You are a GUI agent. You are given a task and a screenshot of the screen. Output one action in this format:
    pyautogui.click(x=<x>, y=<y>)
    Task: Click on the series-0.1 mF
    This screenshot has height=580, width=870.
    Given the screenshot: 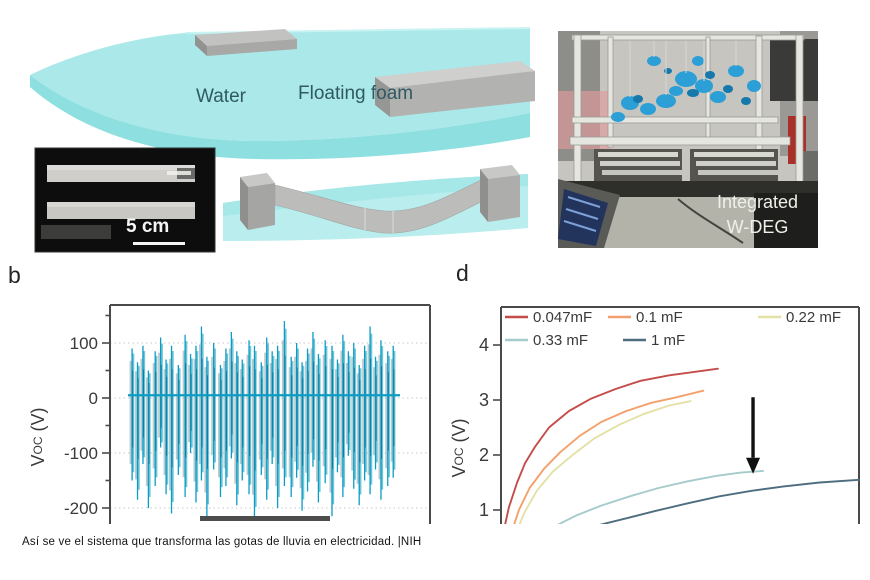 What is the action you would take?
    pyautogui.click(x=609, y=456)
    